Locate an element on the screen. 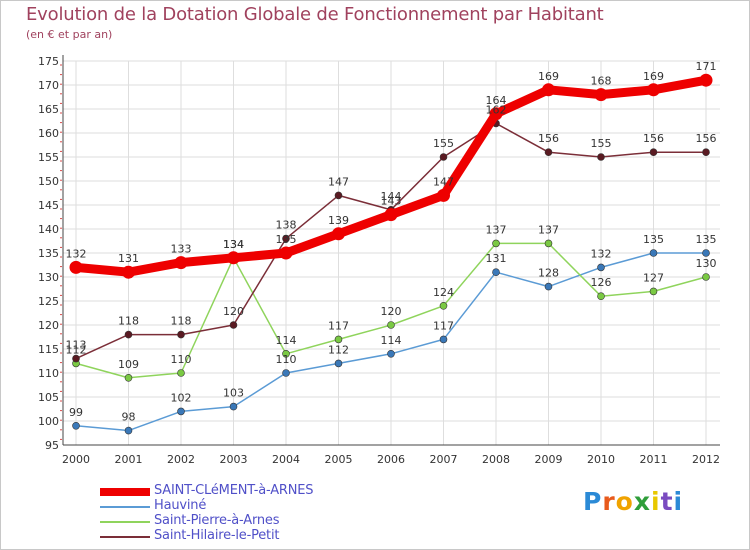 Image resolution: width=750 pixels, height=550 pixels. x-tick-label: 2001 is located at coordinates (129, 459).